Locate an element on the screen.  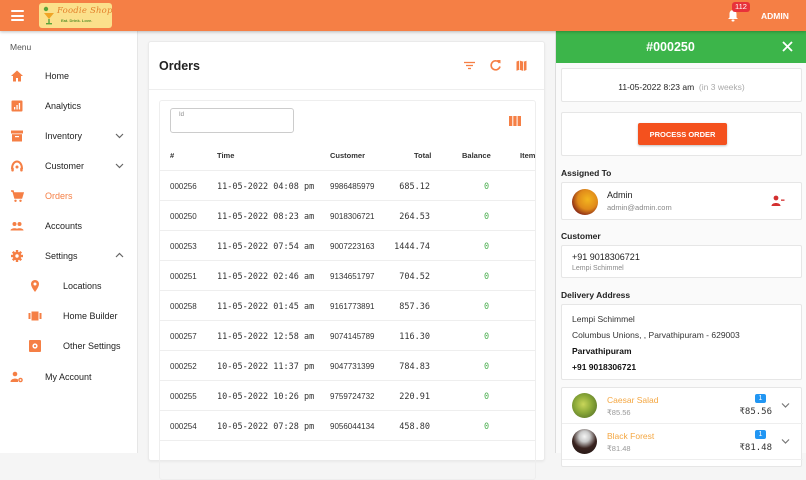
order-time: 10-05-2022 10:26 pm is located at coordinates (266, 397).